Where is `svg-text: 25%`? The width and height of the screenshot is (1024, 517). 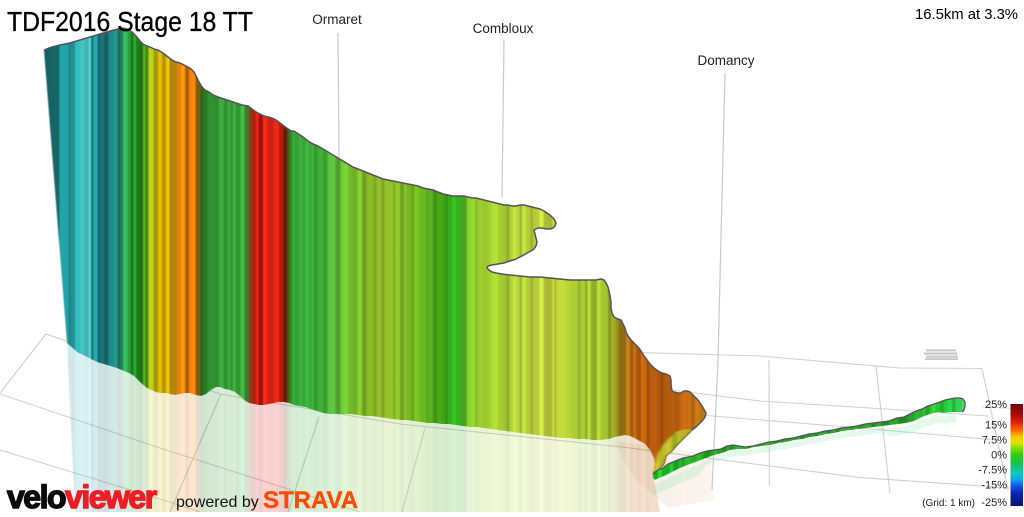
svg-text: 25% is located at coordinates (996, 405).